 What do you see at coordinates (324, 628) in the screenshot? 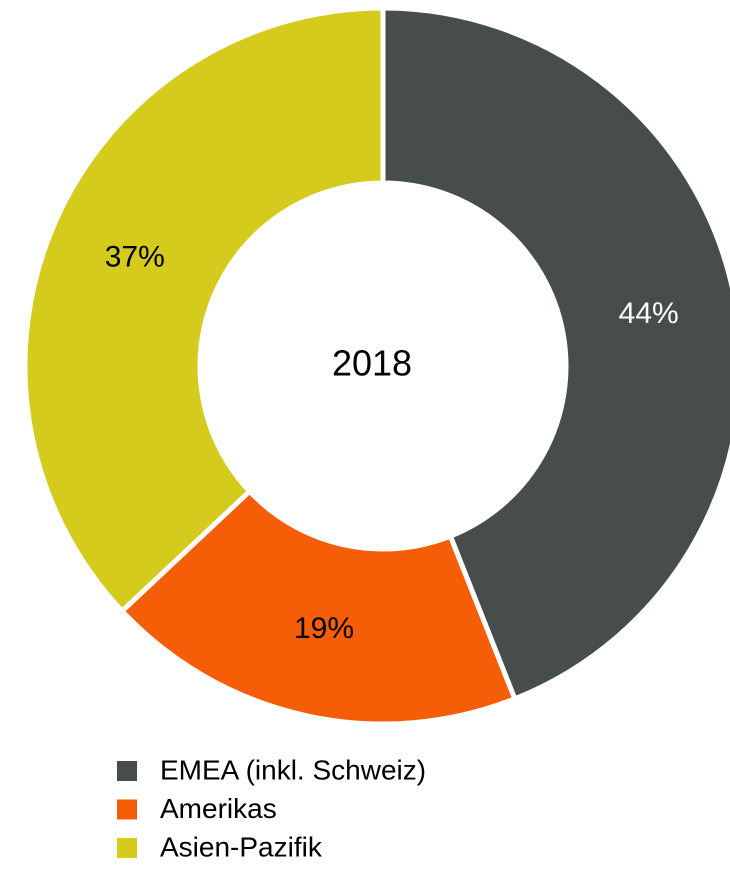
I see `data-label: 19%` at bounding box center [324, 628].